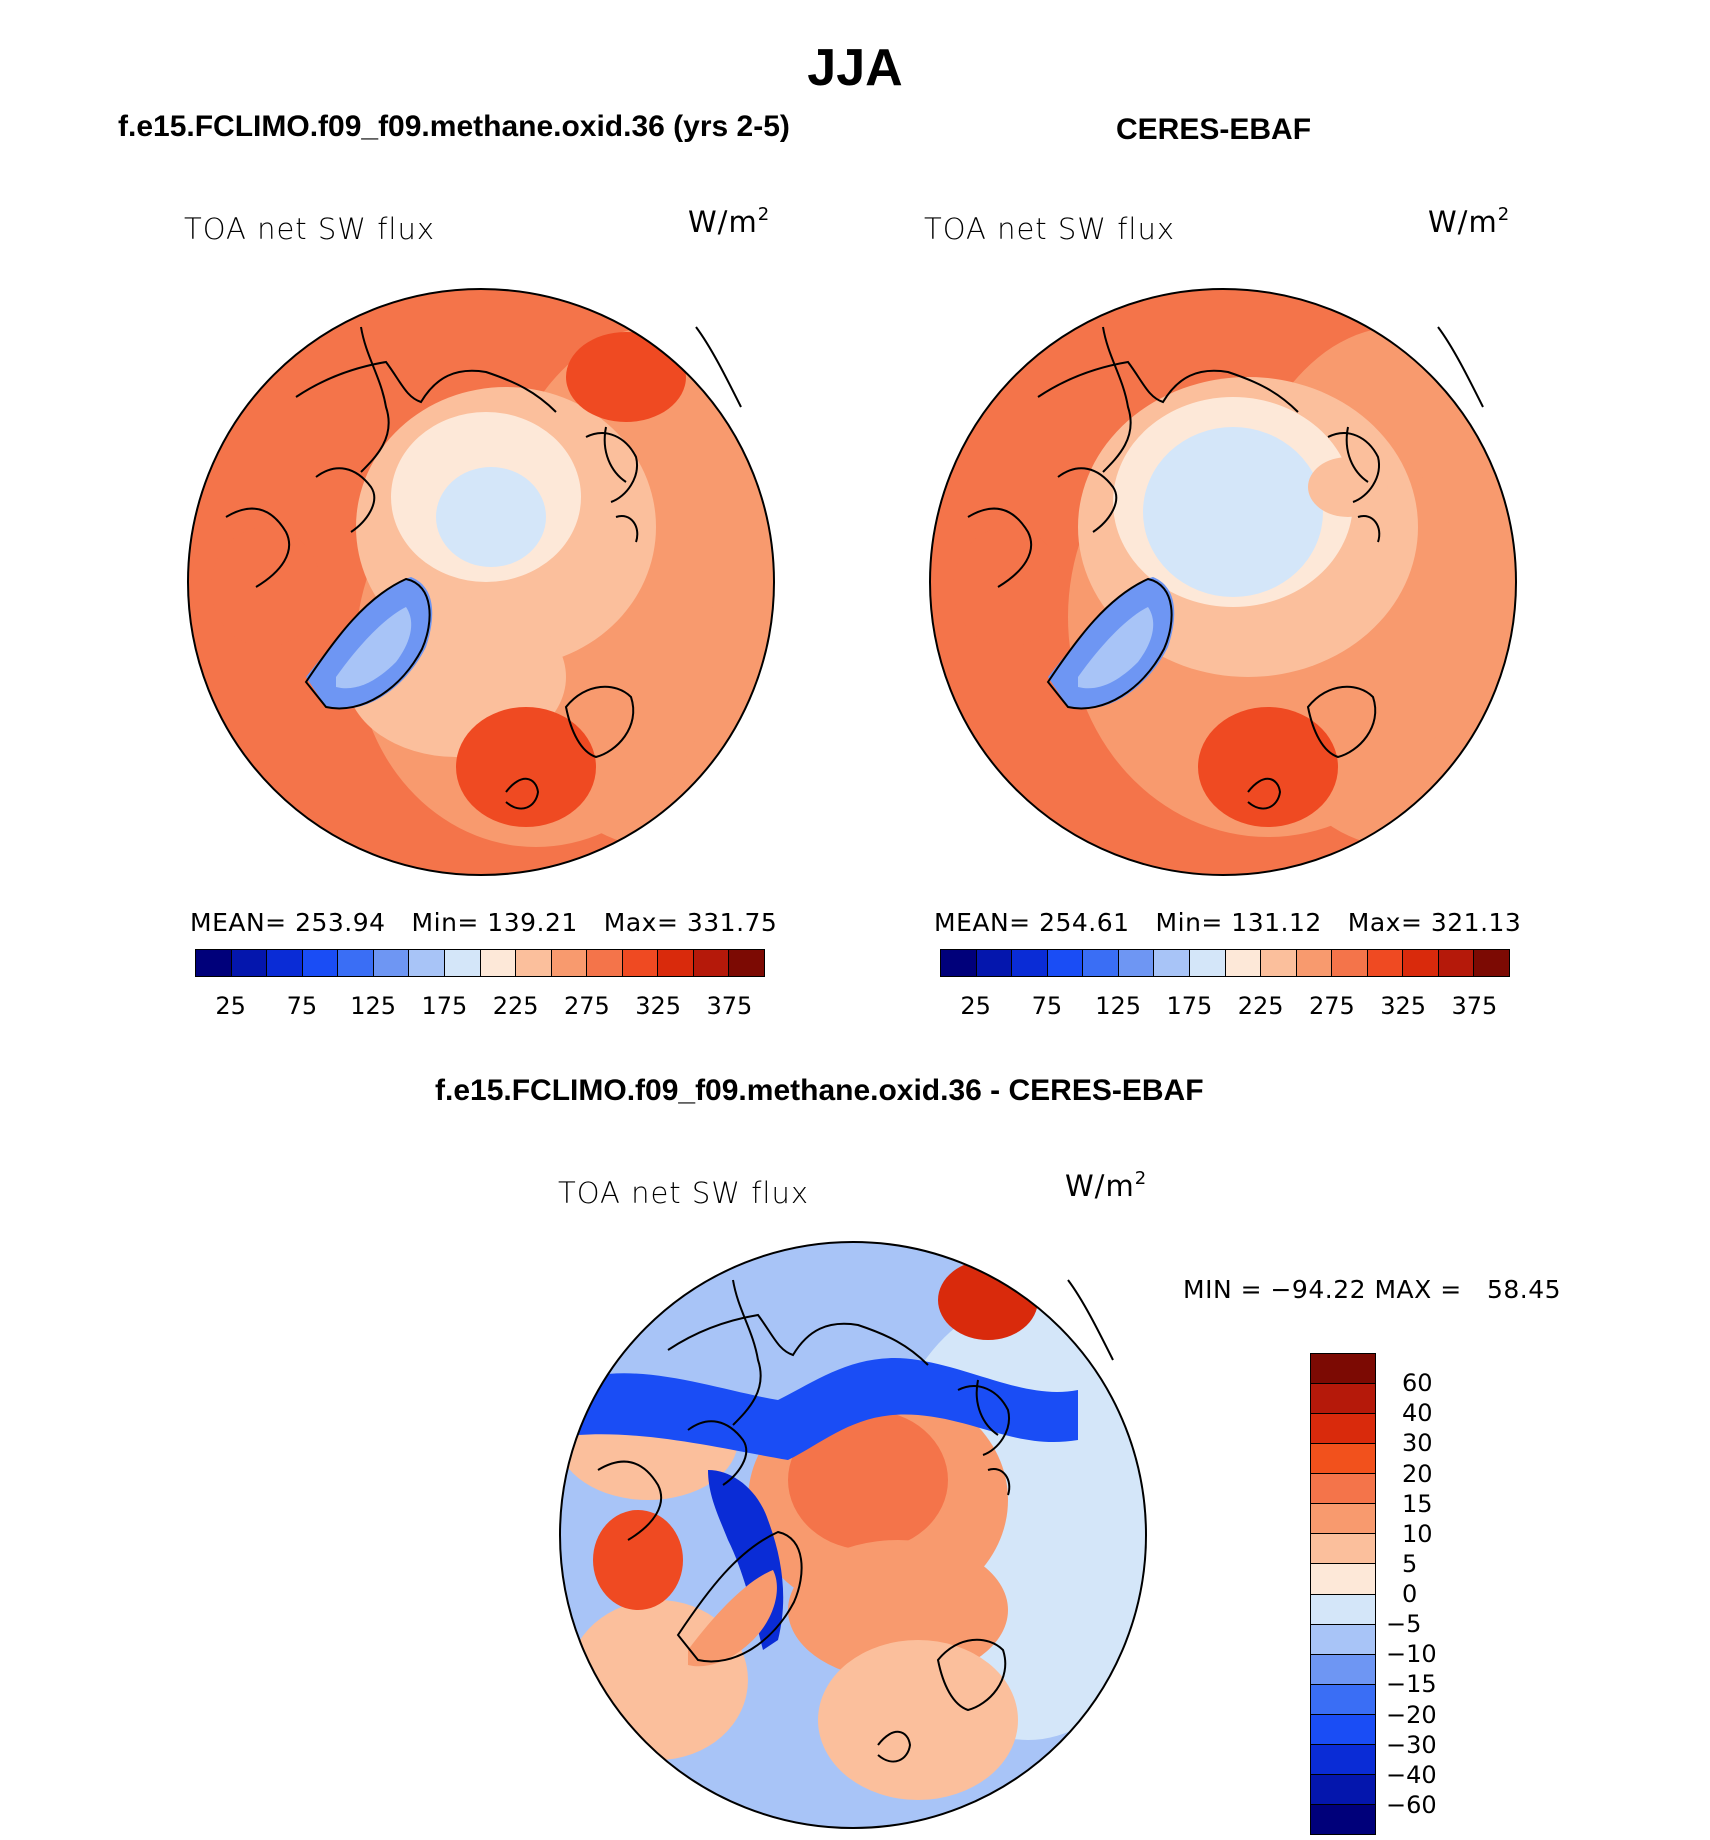  Describe the element at coordinates (481, 582) in the screenshot. I see `model-polar-map` at that location.